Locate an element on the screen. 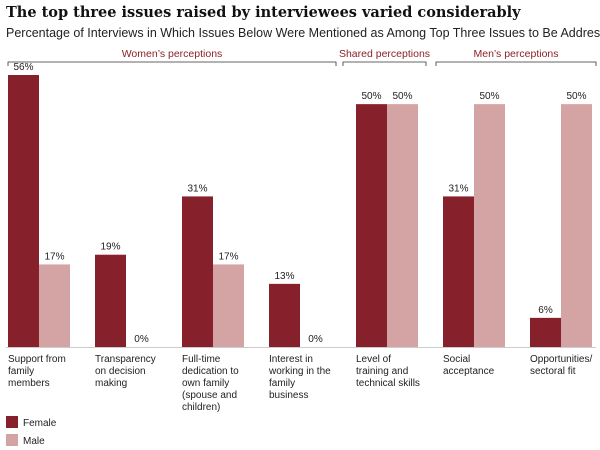  category-label: Interest in is located at coordinates (291, 359).